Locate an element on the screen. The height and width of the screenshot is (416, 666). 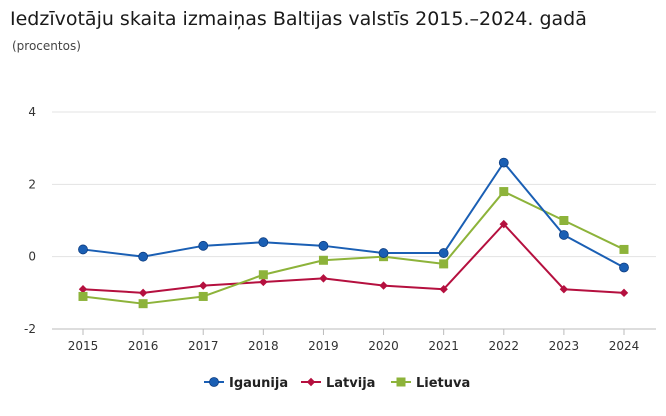
y-tick-label: 4 is located at coordinates (32, 112).